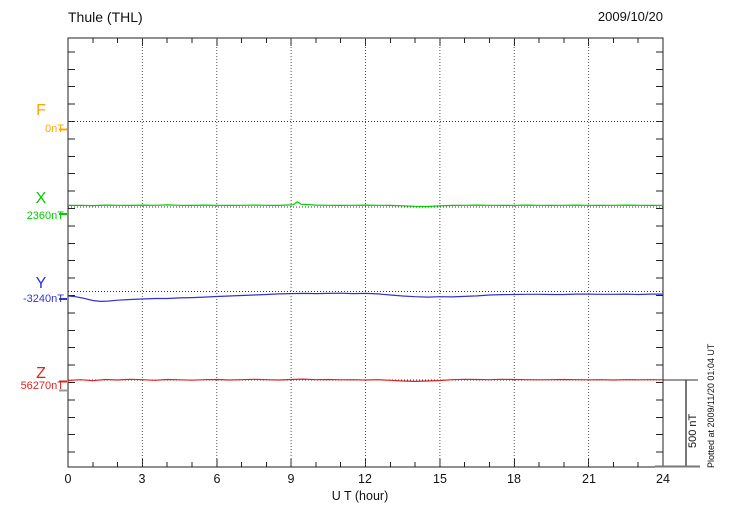 Image resolution: width=730 pixels, height=520 pixels. I want to click on xtick-9: 9, so click(291, 479).